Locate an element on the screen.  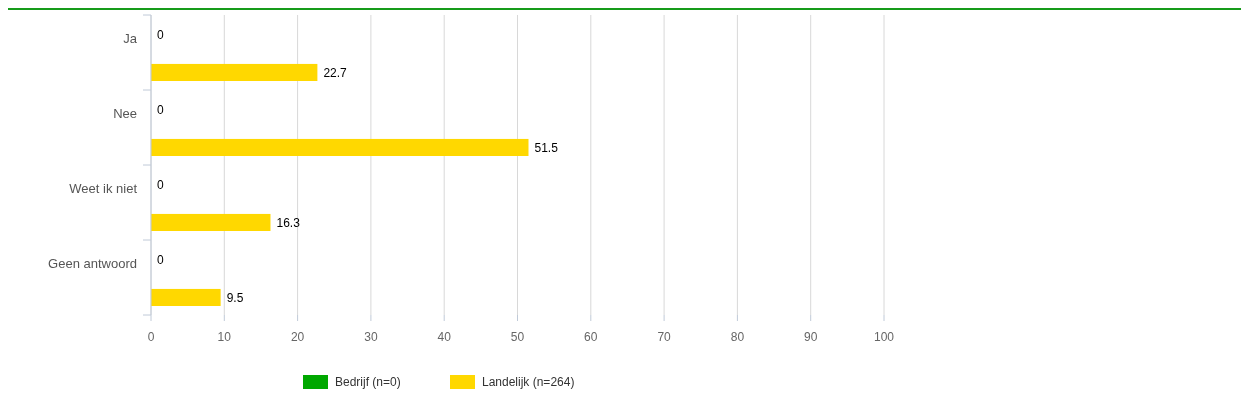
x-tick-label: 0 is located at coordinates (151, 337).